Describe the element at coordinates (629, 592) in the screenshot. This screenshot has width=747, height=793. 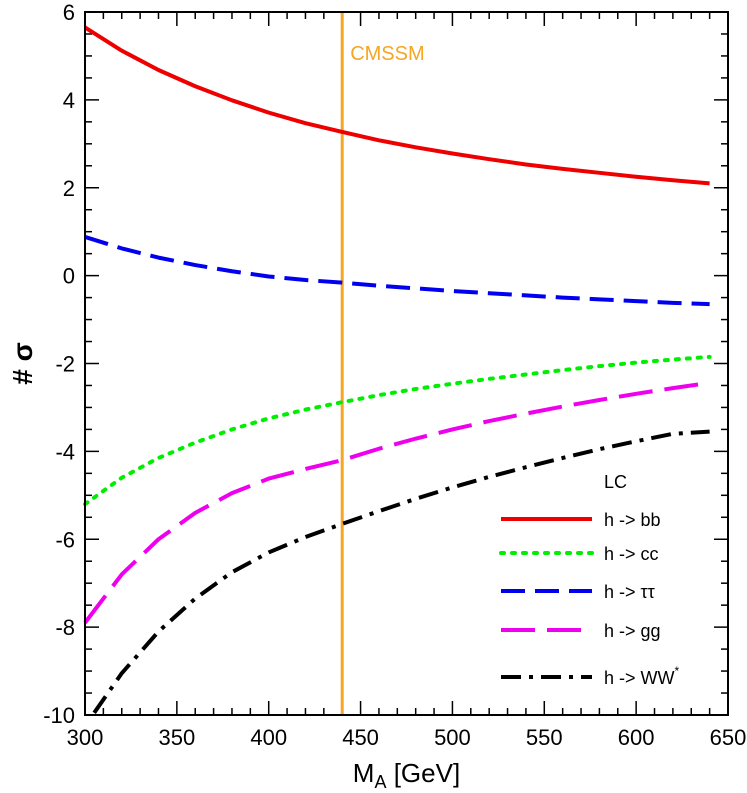
I see `legend-label: h -> ττ` at that location.